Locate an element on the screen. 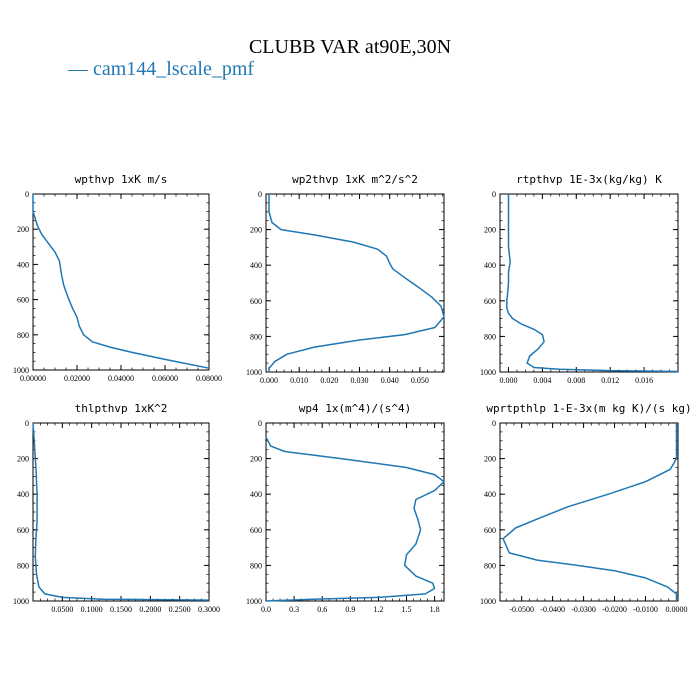 The width and height of the screenshot is (700, 700). x-tick-label: 0.012 is located at coordinates (610, 380).